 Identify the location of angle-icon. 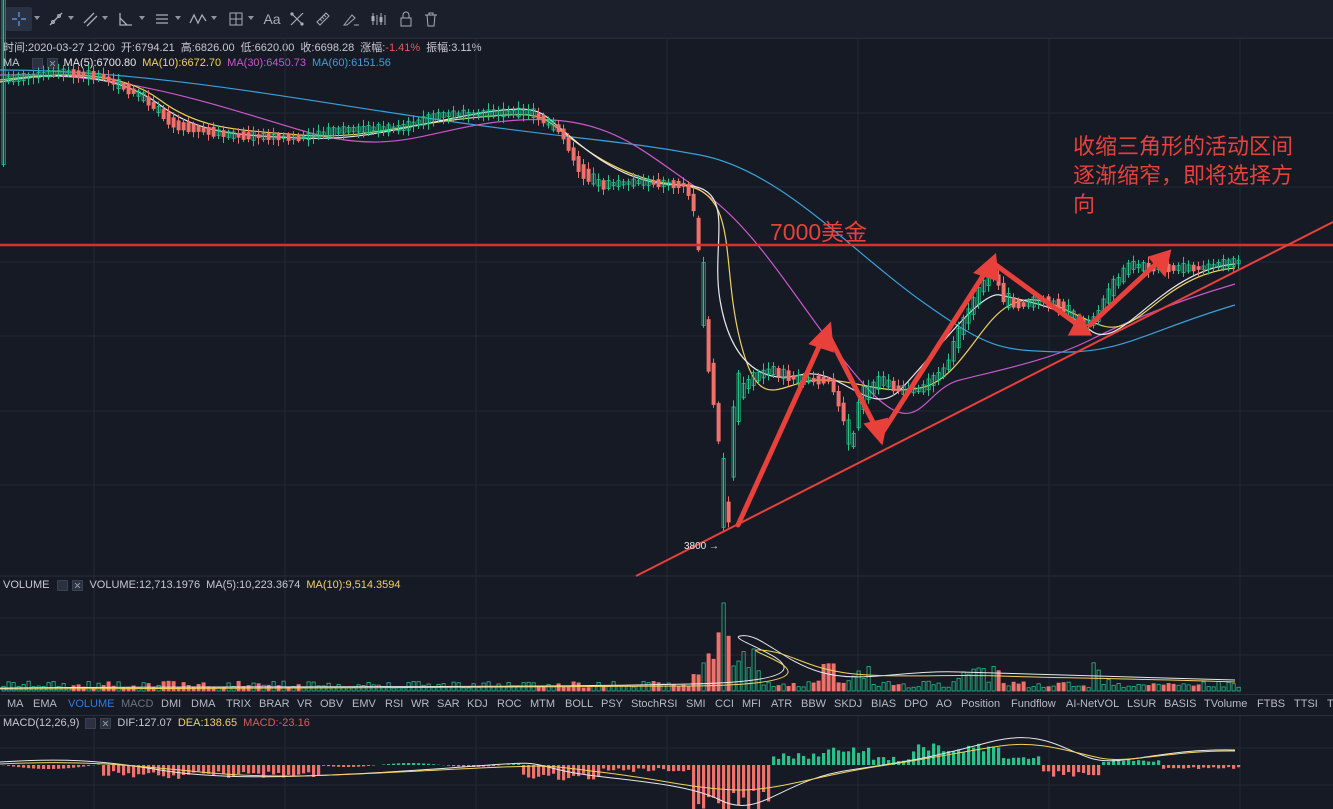
(126, 19).